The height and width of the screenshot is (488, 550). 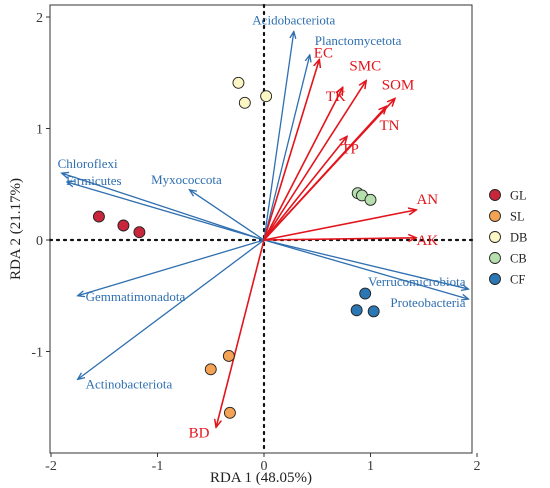 What do you see at coordinates (278, 136) in the screenshot?
I see `species-arrow-acidobacteriota` at bounding box center [278, 136].